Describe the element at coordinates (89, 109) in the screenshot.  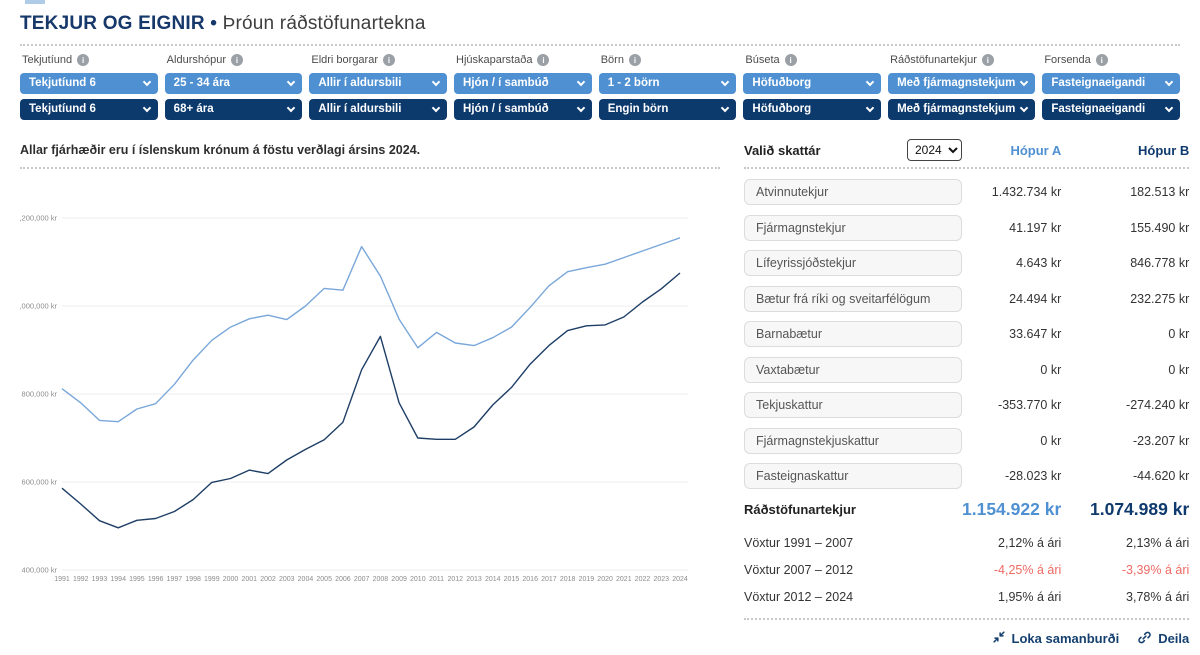
I see `filter-select-group-b: Tekjutíund 6` at that location.